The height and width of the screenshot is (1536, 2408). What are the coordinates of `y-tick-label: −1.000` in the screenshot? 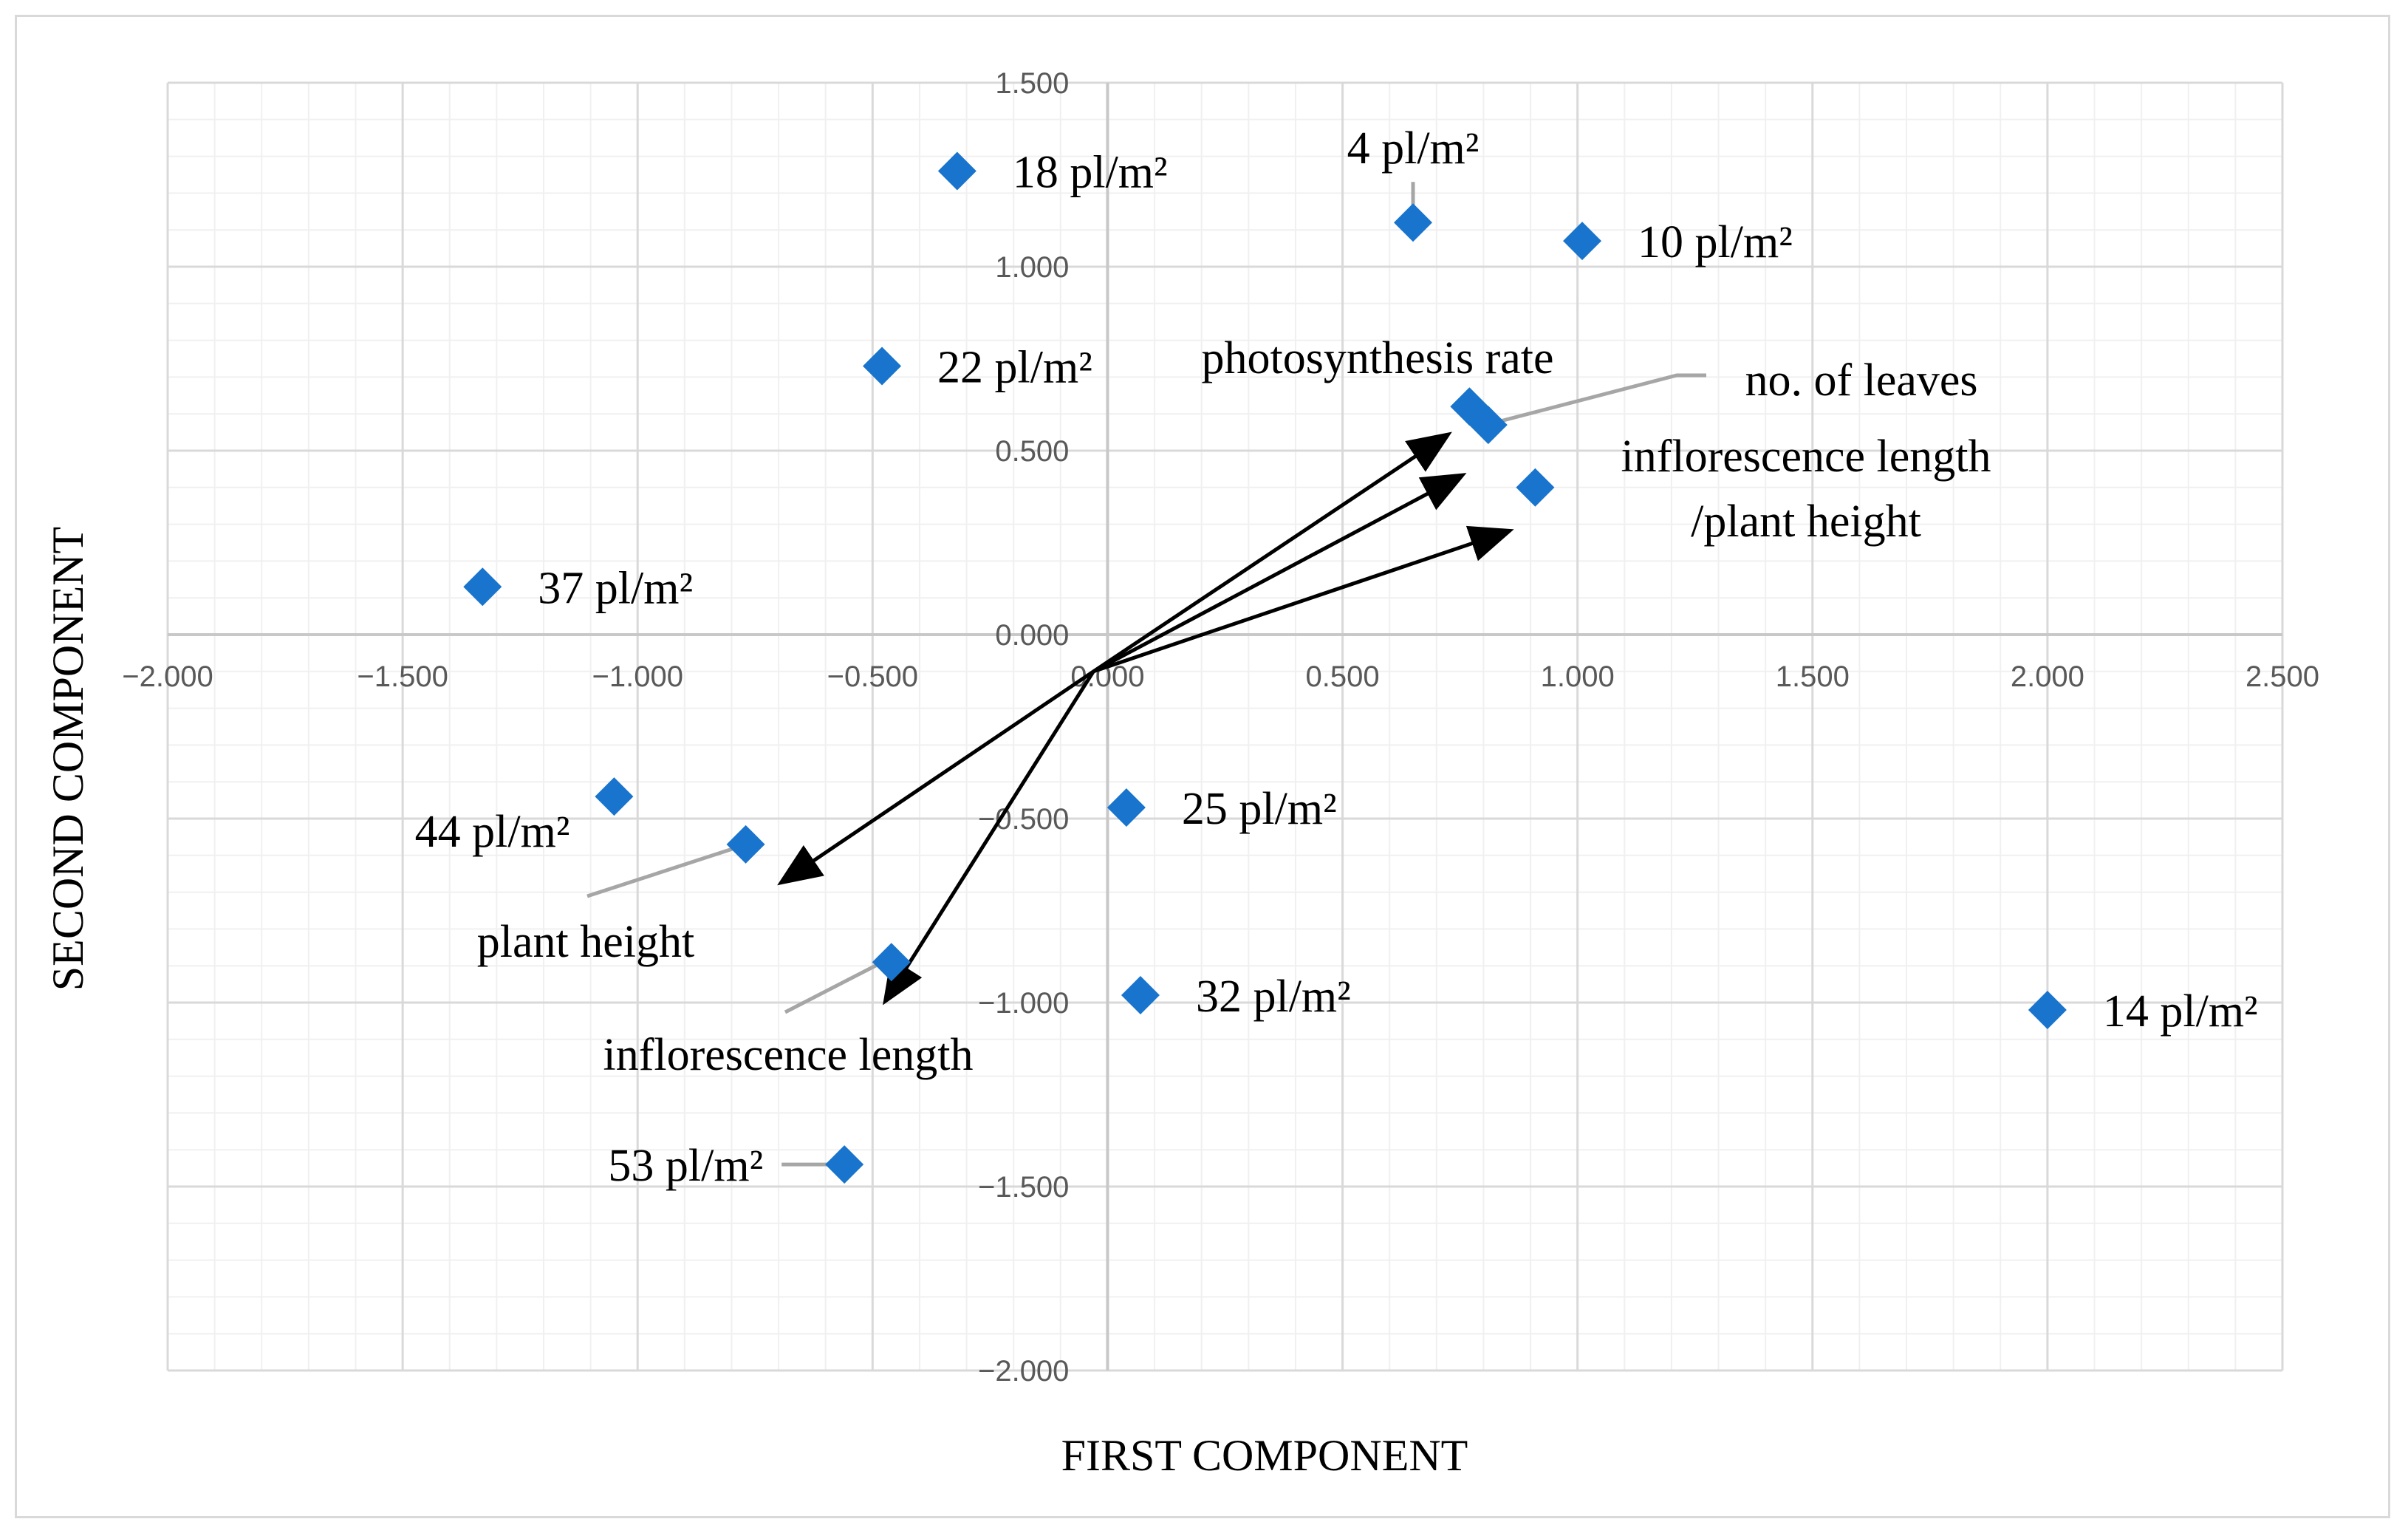 It's located at (1023, 1003).